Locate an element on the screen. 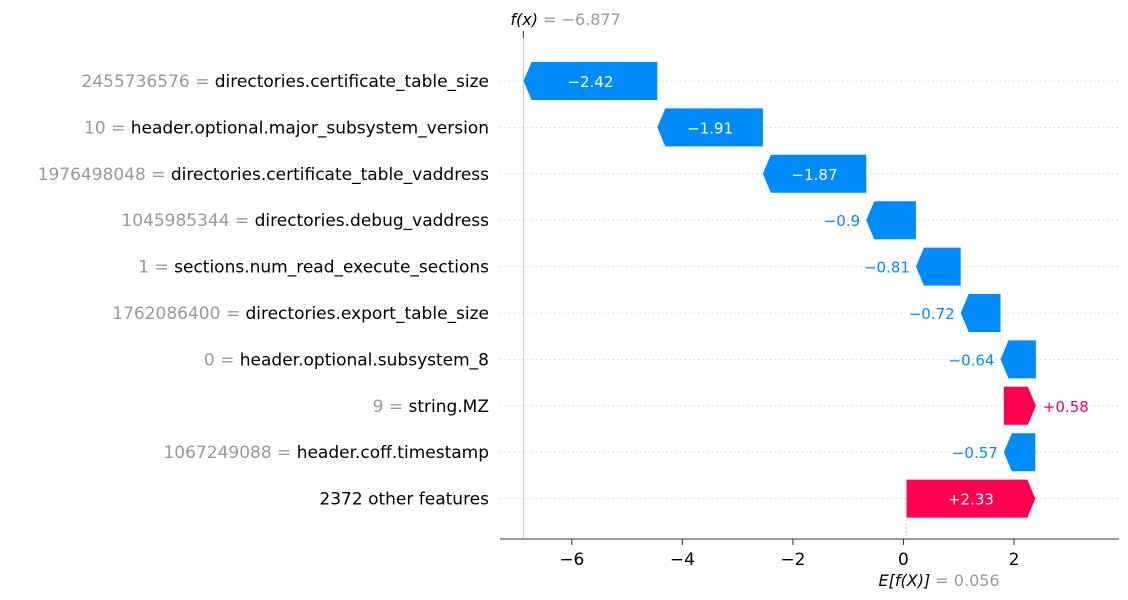 The image size is (1128, 600). feature-label: 9 = string.MZ is located at coordinates (431, 407).